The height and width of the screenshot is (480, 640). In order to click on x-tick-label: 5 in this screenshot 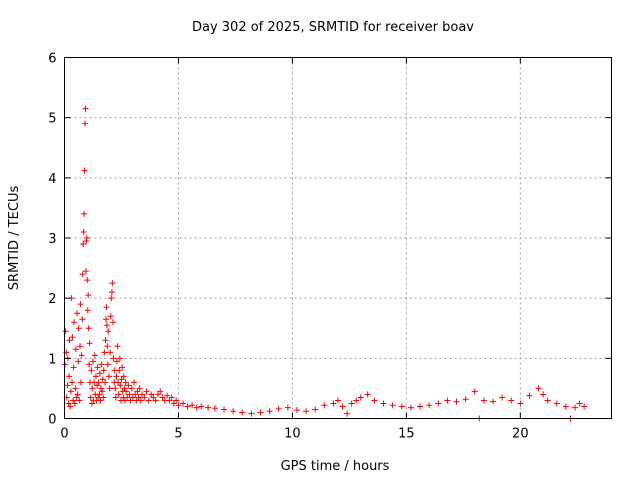, I will do `click(178, 434)`.